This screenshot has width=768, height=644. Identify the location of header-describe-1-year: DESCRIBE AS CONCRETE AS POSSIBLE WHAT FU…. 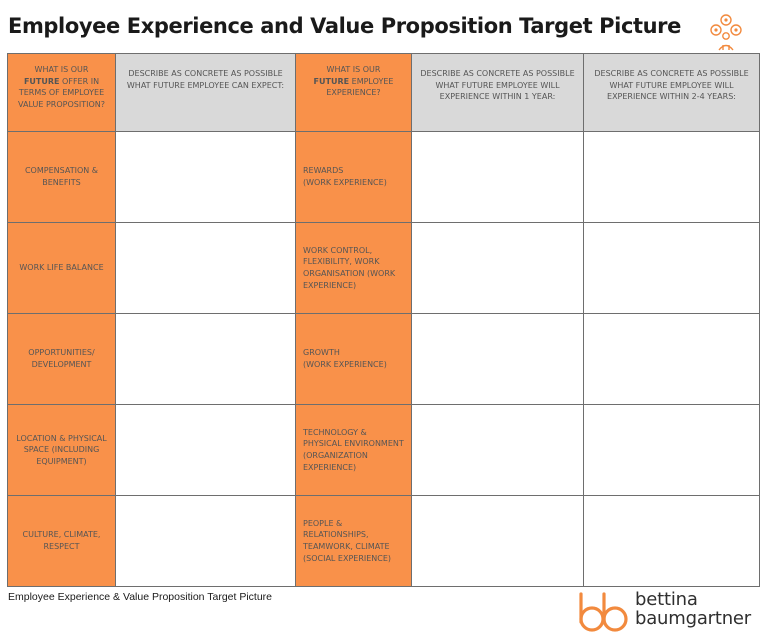
(497, 92).